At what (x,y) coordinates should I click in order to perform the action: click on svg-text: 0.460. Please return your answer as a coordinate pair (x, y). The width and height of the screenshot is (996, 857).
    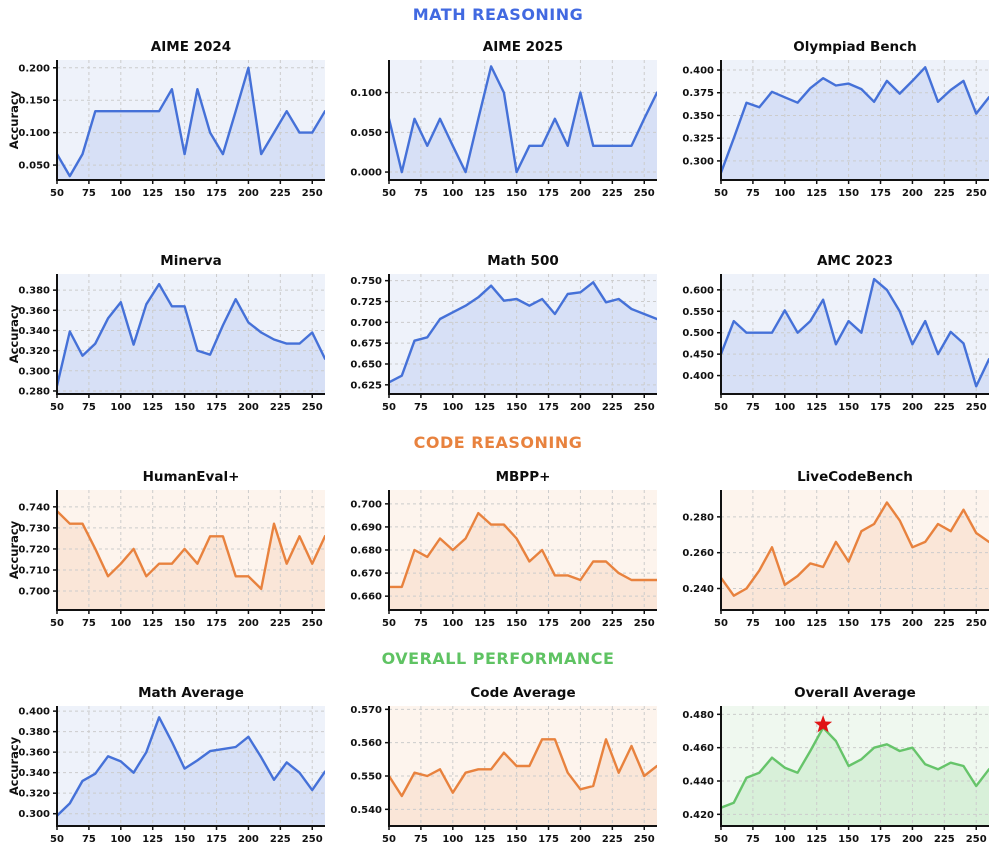
    Looking at the image, I should click on (698, 748).